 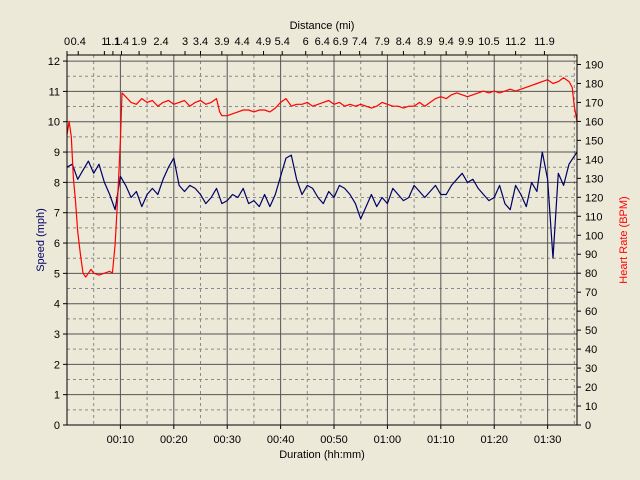 I want to click on x-tick-label: 01:30, so click(x=548, y=440).